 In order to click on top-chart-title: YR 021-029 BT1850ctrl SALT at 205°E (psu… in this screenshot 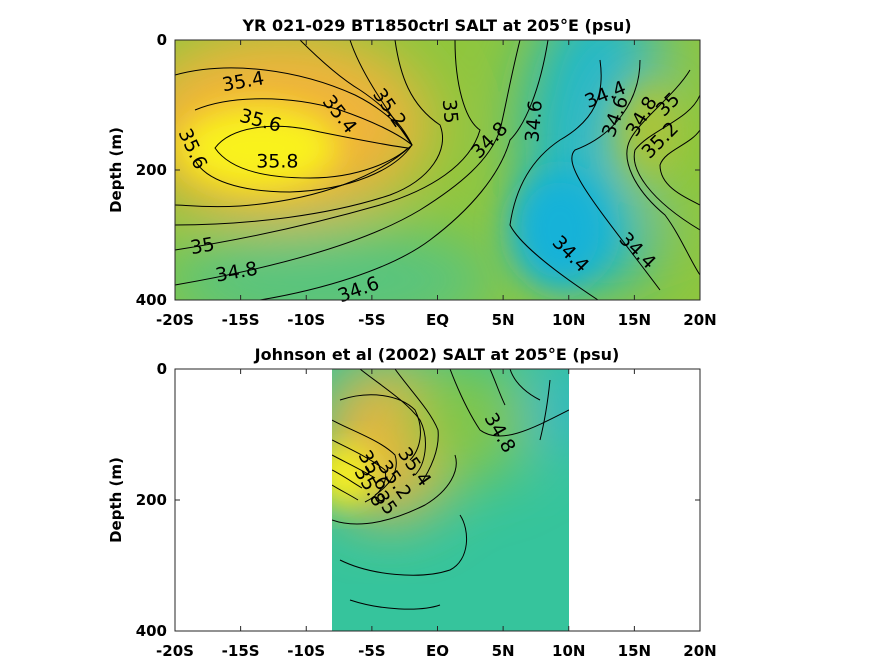, I will do `click(436, 25)`.